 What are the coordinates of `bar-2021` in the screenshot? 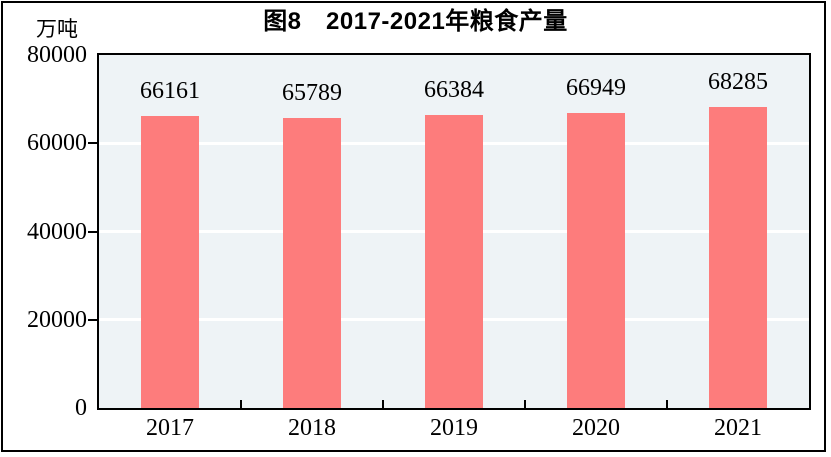 It's located at (738, 257).